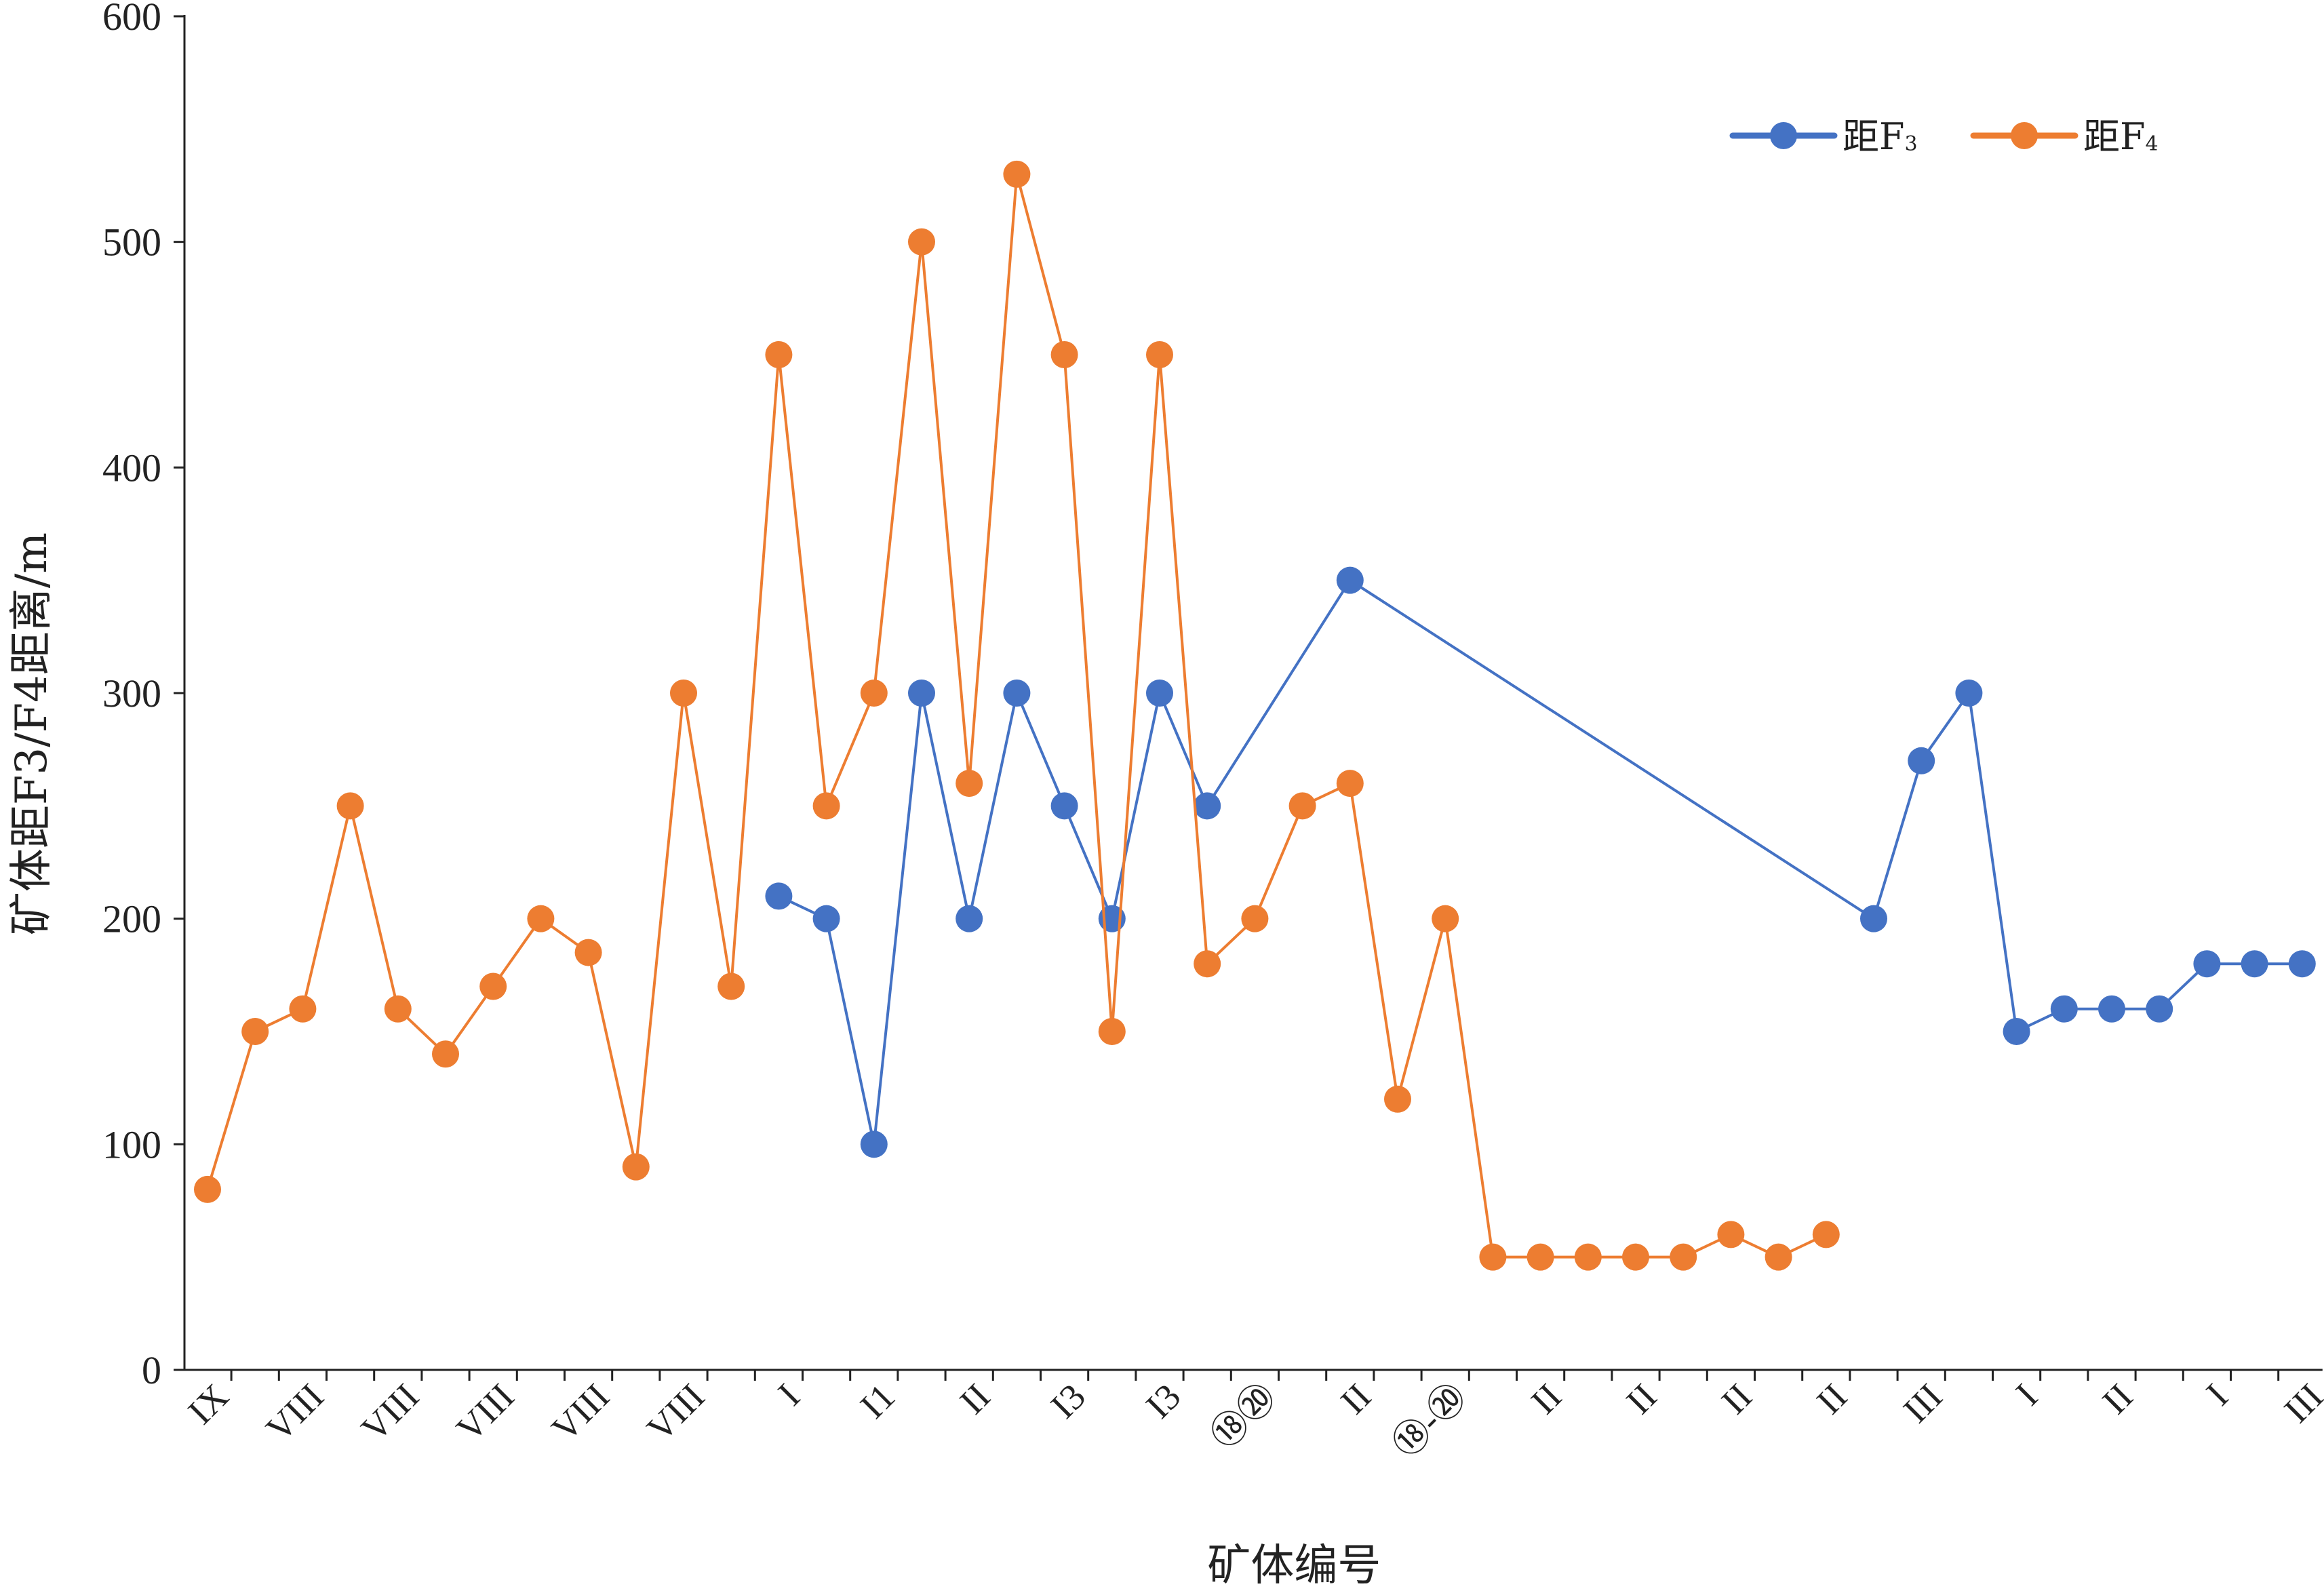  I want to click on y-tick-label: 100, so click(131, 1144).